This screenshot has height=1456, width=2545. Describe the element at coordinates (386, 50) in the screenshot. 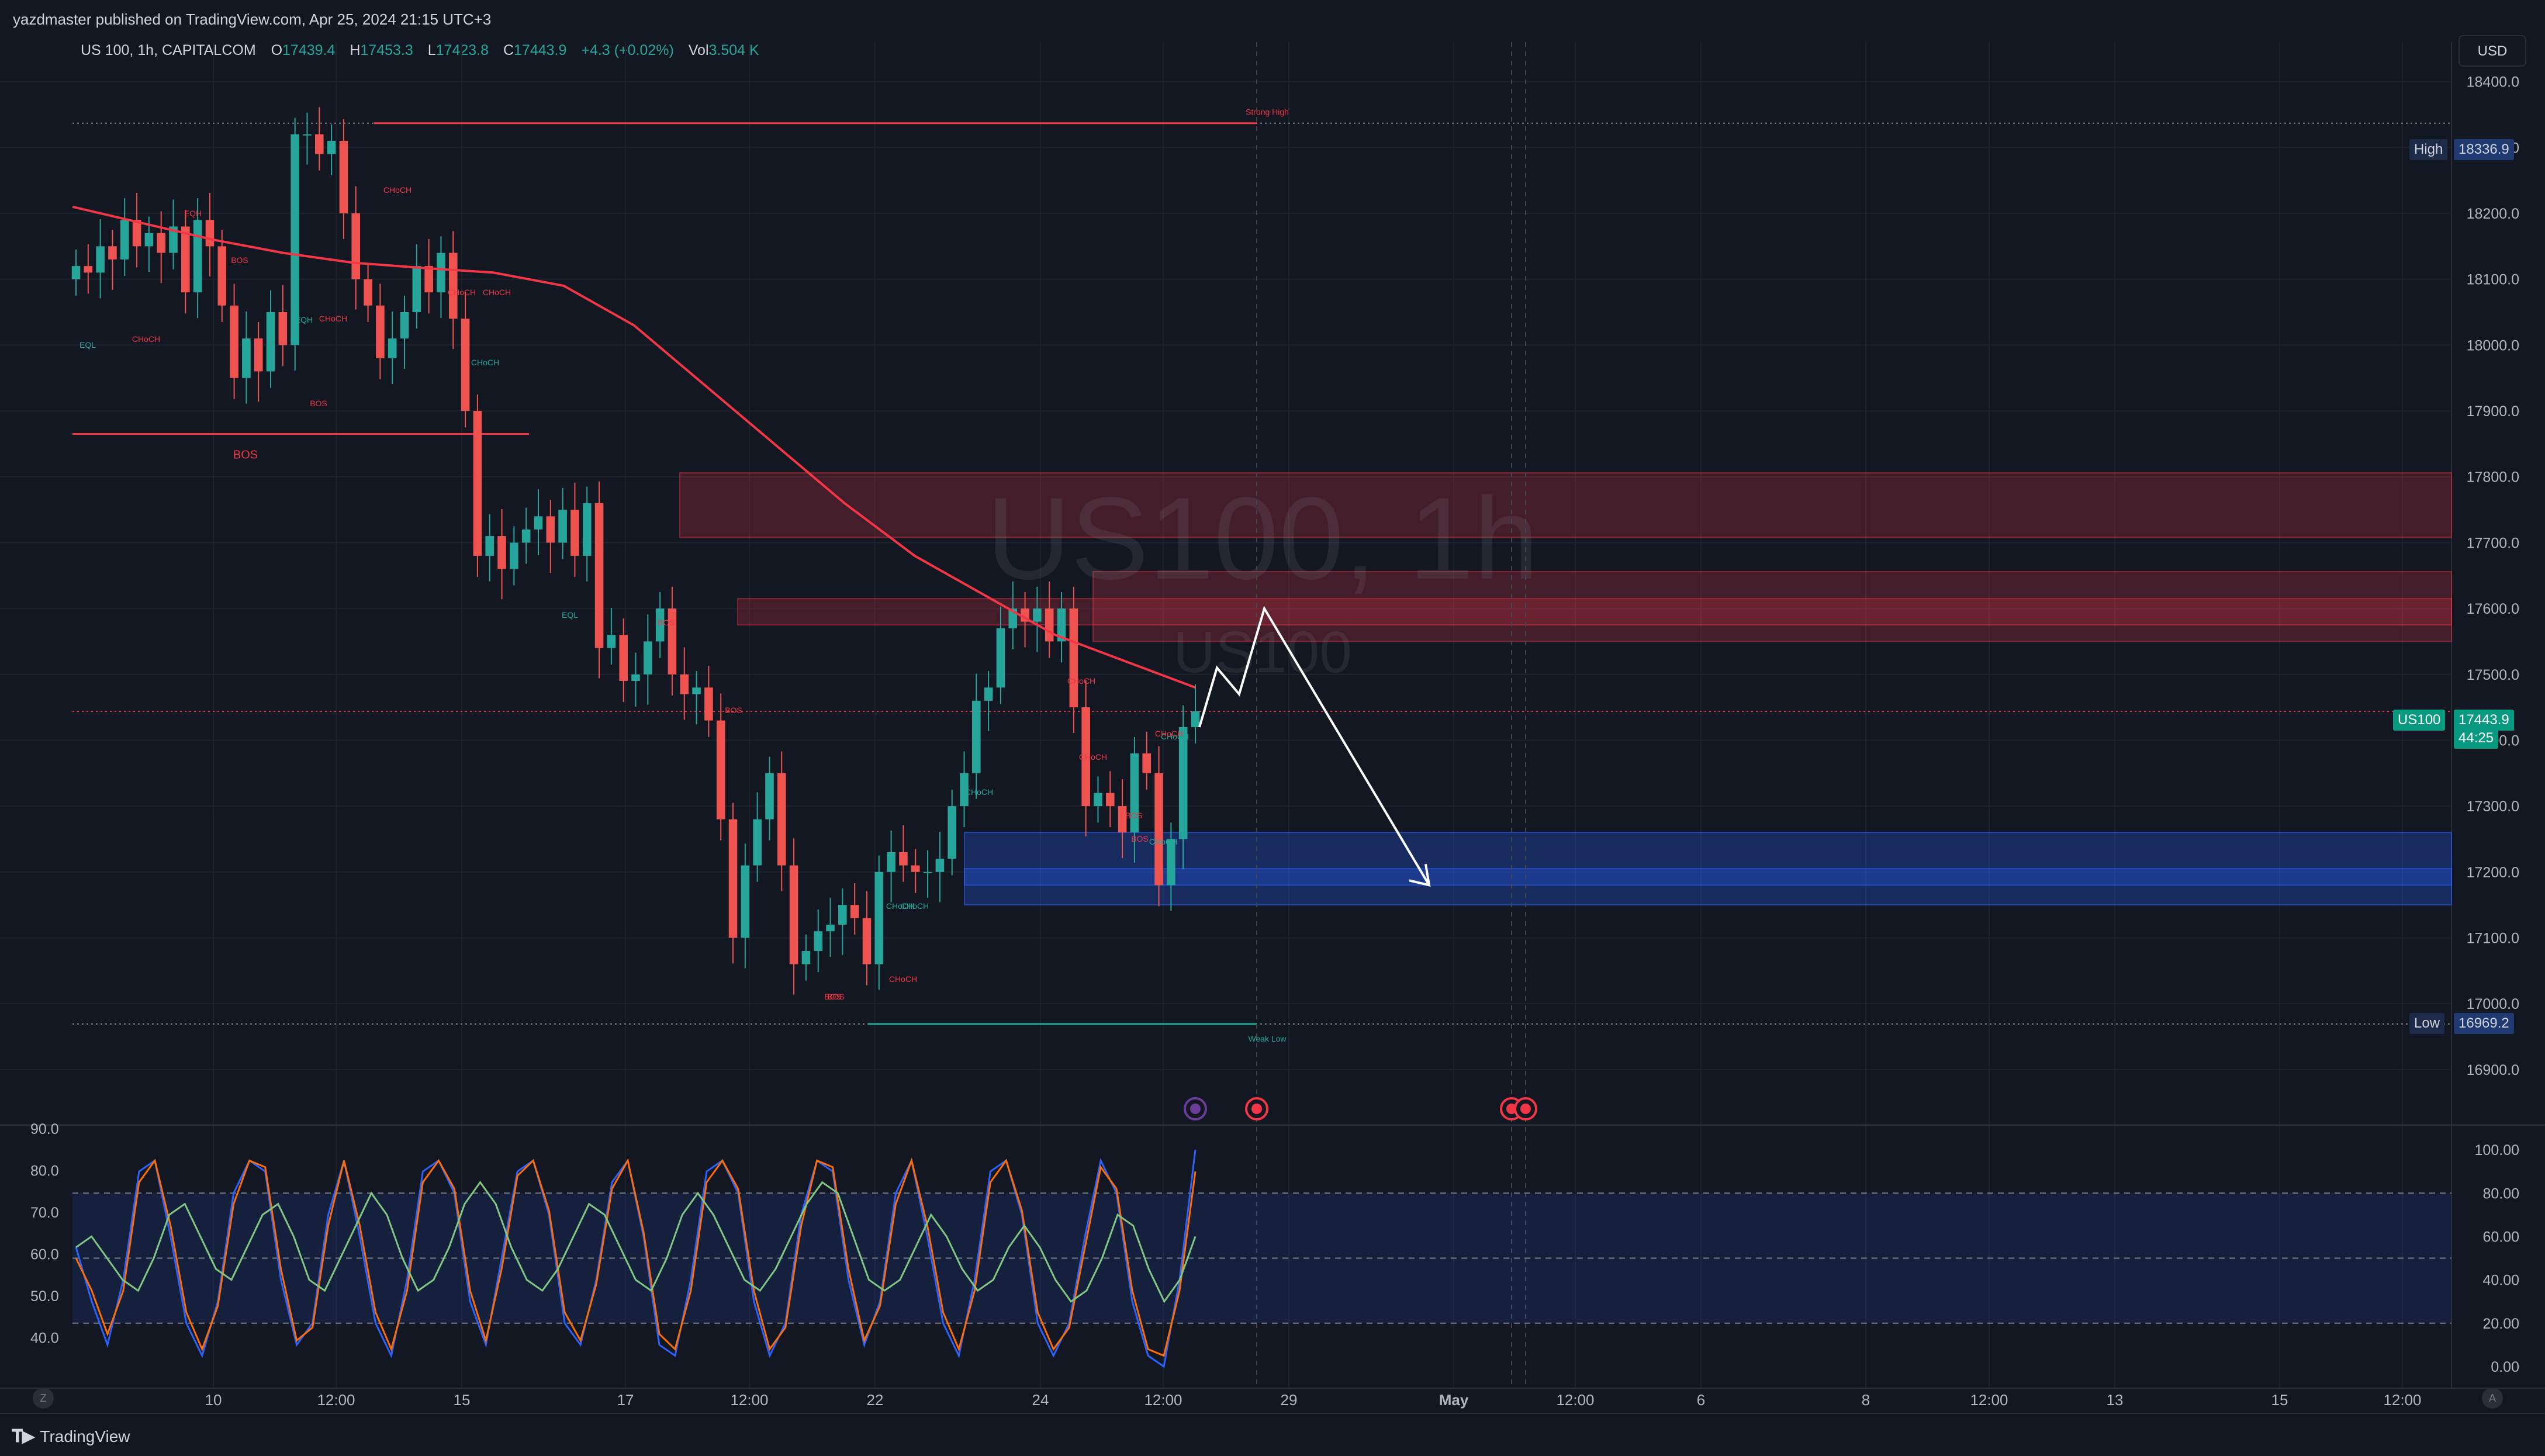

I see `high-value: 17453.3` at that location.